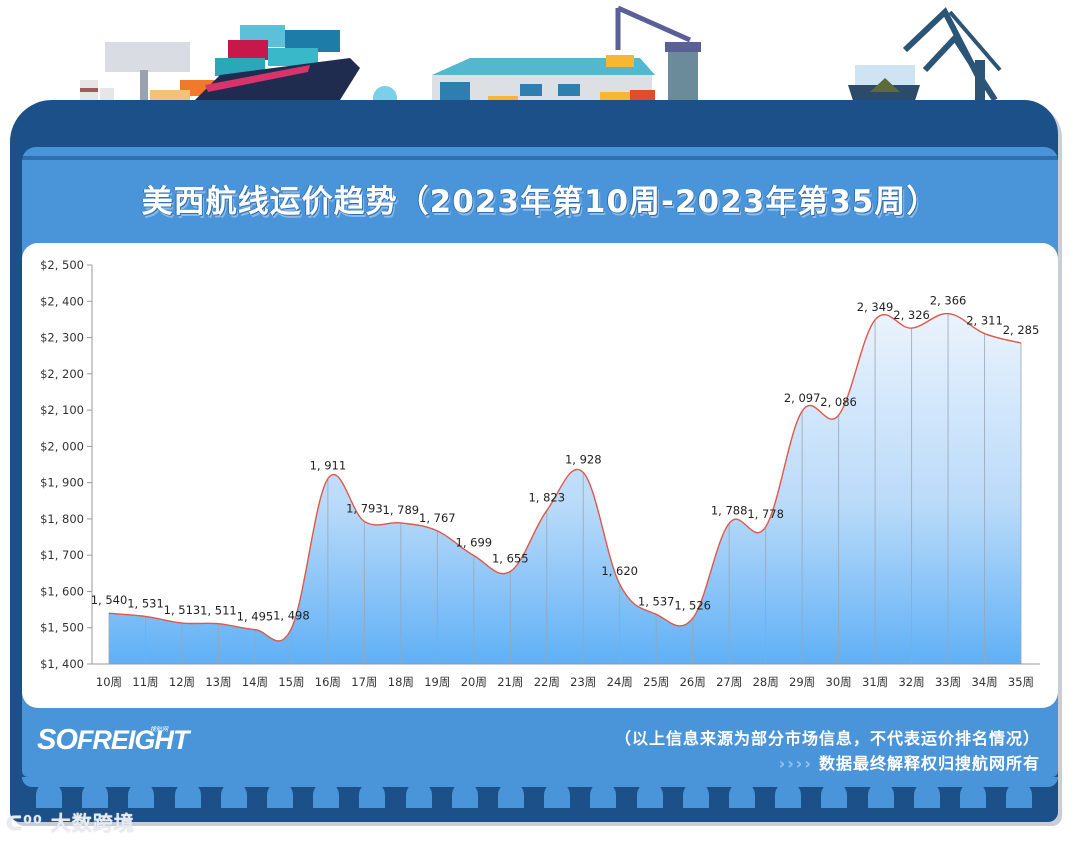  Describe the element at coordinates (510, 559) in the screenshot. I see `data-label: 1, 655` at that location.